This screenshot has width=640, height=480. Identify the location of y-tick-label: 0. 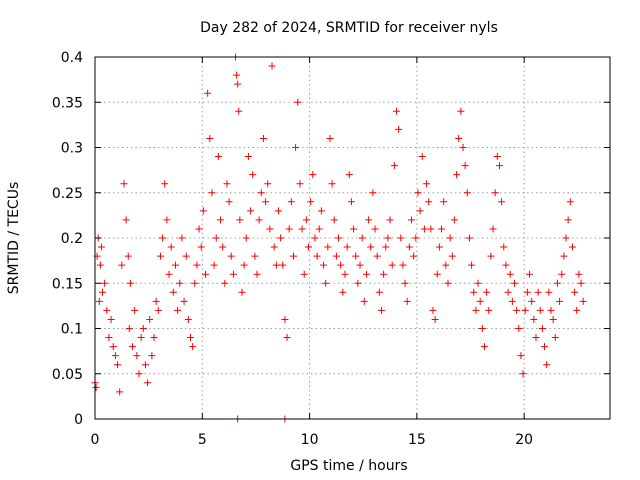
(78, 420).